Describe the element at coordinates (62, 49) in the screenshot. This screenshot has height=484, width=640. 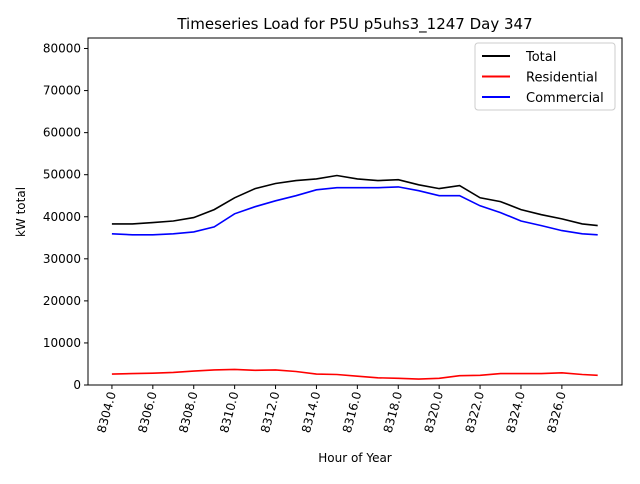
I see `y-tick-label: 80000` at that location.